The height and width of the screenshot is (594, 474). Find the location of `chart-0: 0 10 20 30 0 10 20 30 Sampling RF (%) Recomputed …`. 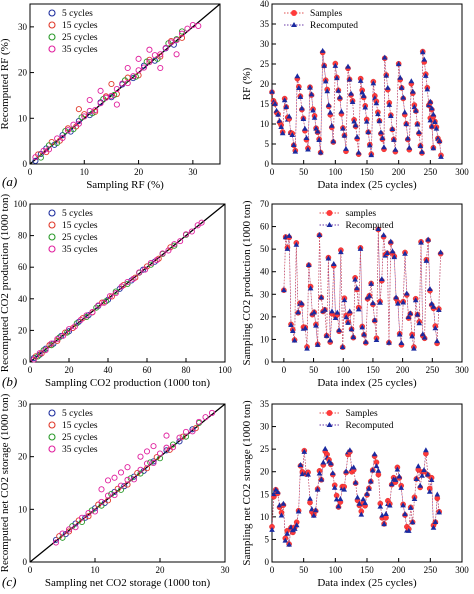

chart-0: 0 10 20 30 0 10 20 30 Sampling RF (%) Recomputed … is located at coordinates (110, 97).